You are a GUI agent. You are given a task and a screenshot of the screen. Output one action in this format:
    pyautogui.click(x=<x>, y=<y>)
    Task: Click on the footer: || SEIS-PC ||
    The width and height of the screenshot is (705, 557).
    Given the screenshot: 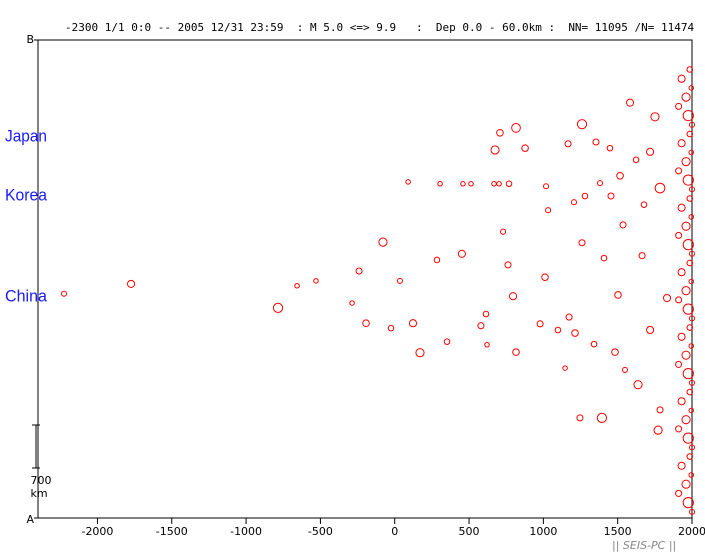 What is the action you would take?
    pyautogui.click(x=644, y=545)
    